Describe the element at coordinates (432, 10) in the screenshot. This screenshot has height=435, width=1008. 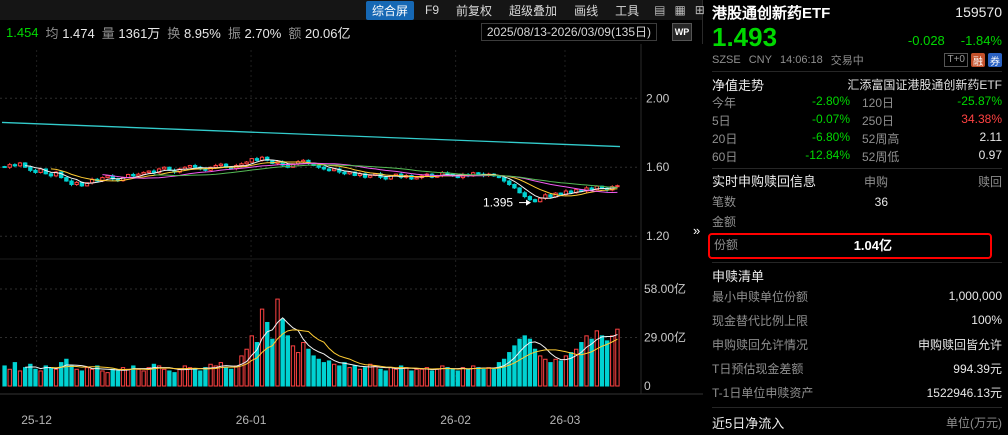
I see `menu-f9: F9` at that location.